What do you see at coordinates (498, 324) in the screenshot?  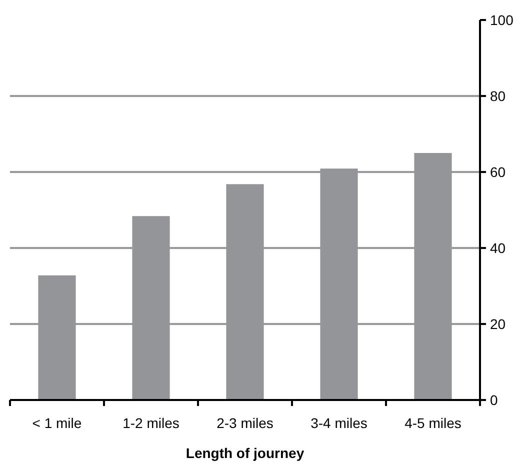 I see `y-tick-label: 20` at bounding box center [498, 324].